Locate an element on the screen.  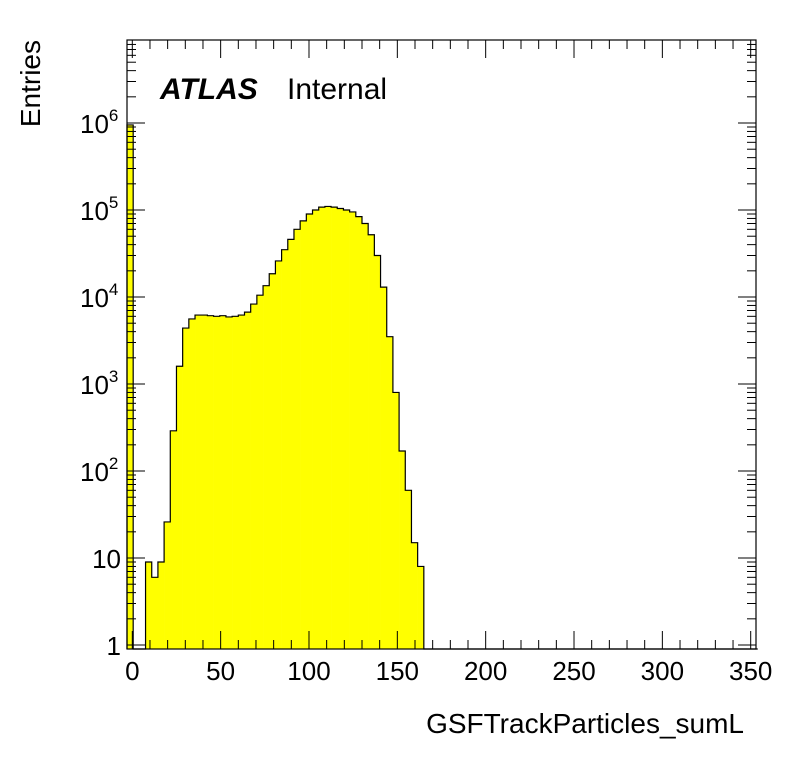
x-tick-label: 250 is located at coordinates (573, 671).